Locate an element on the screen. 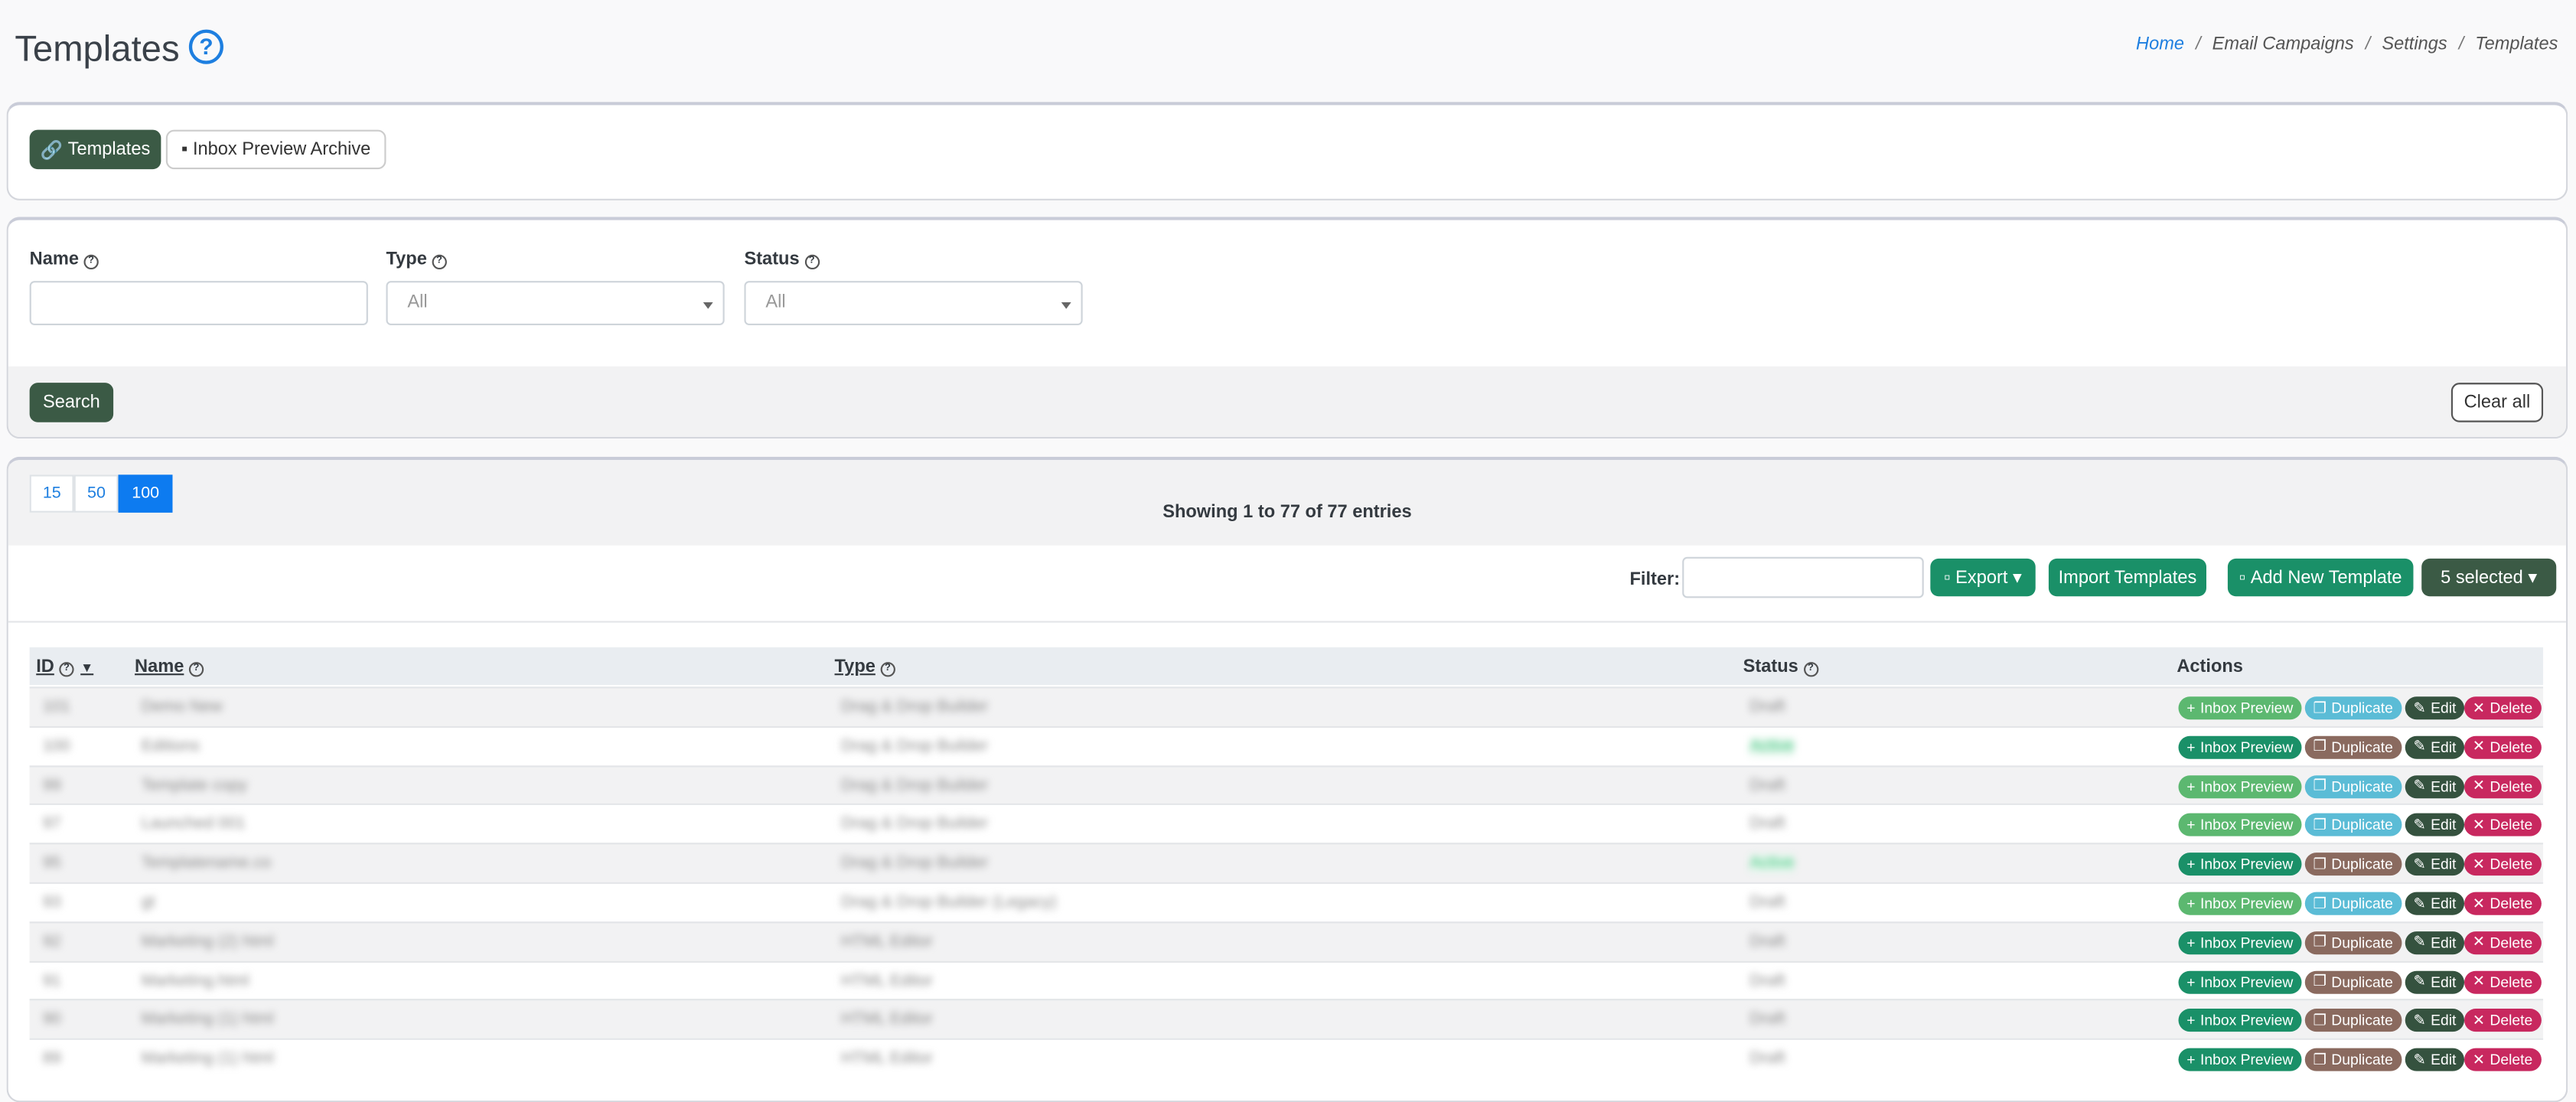  cell: HTML Editor is located at coordinates (887, 1059).